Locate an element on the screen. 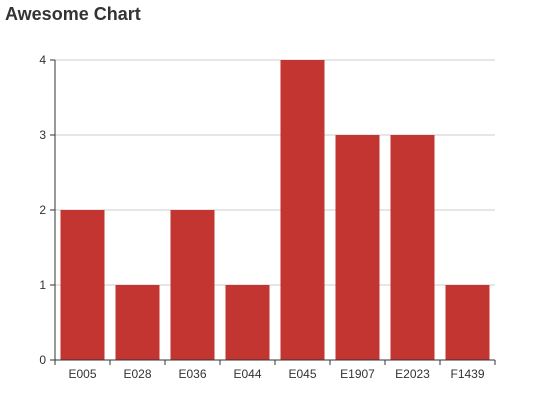 Image resolution: width=550 pixels, height=420 pixels. y-tick-label: 3 is located at coordinates (42, 135).